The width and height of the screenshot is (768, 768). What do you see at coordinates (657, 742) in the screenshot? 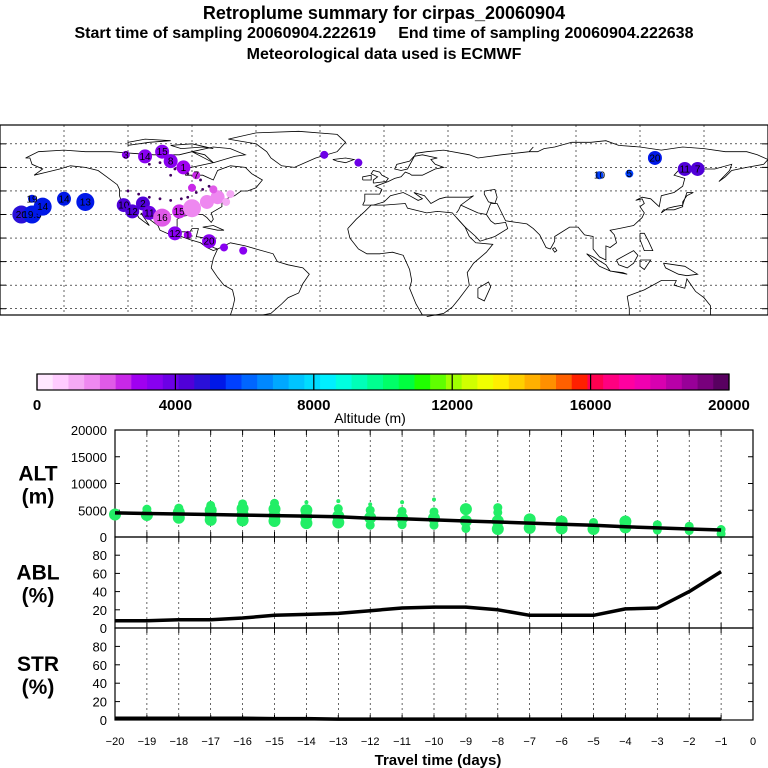
I see `x-tick-label: −3` at bounding box center [657, 742].